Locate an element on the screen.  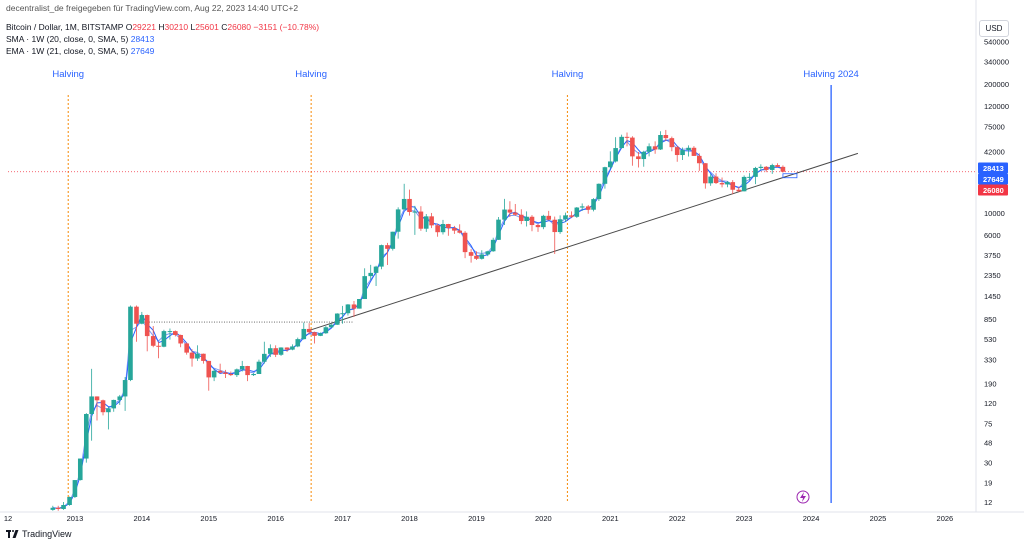
y-tick-label: 75 is located at coordinates (988, 423).